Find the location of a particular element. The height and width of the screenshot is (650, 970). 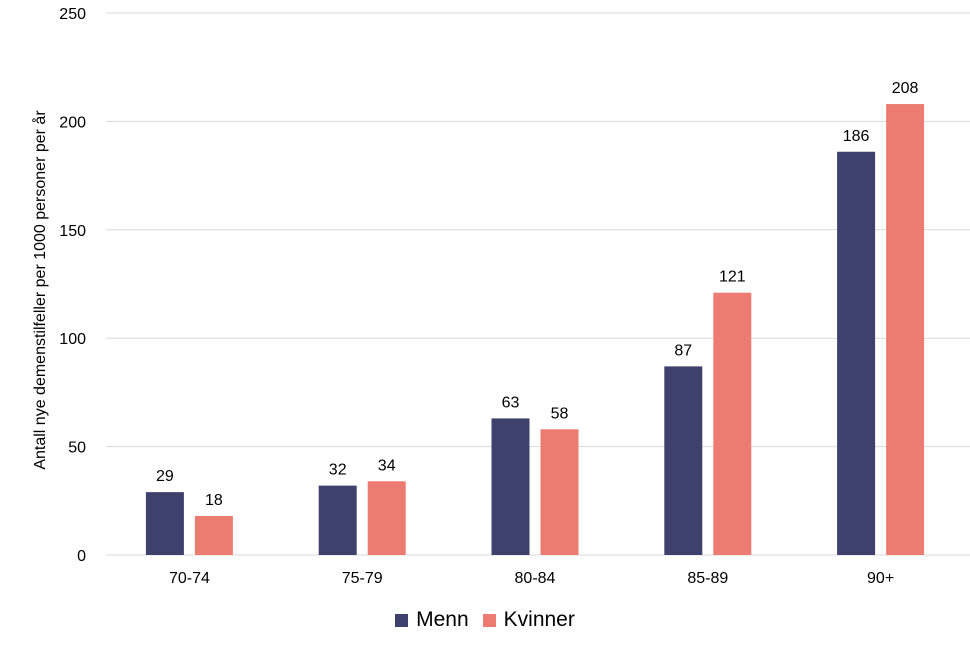

data-label-kvinner-70-74: 18 is located at coordinates (214, 500).